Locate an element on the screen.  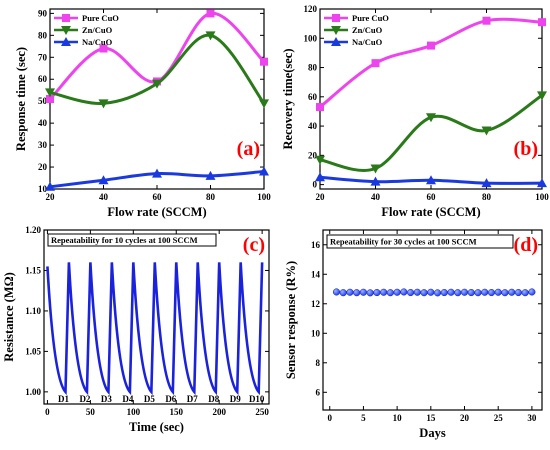
x-tick-label: 50 is located at coordinates (91, 412).